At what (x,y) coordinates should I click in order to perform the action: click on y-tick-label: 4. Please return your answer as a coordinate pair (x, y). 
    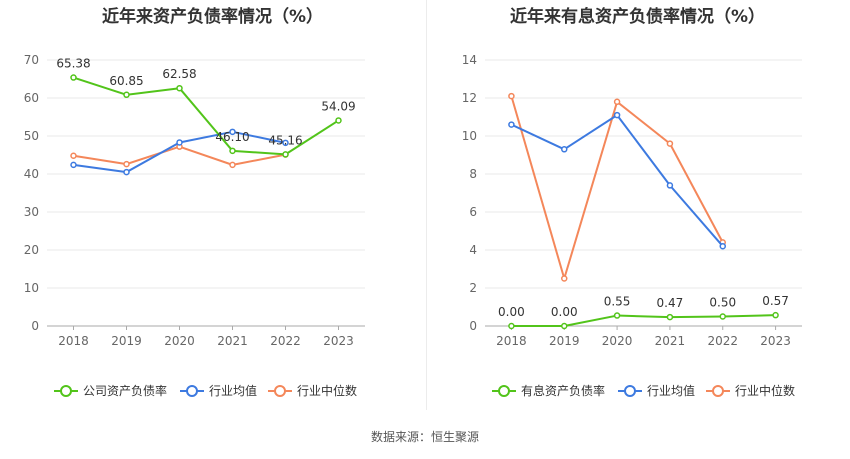
    Looking at the image, I should click on (473, 250).